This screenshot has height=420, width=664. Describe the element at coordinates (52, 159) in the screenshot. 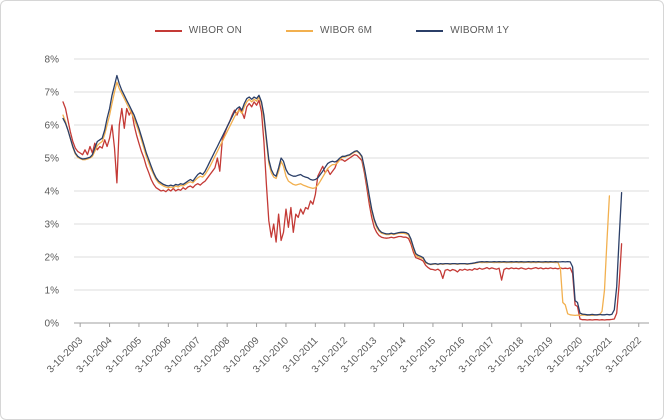

I see `y-tick-label: 5%` at that location.